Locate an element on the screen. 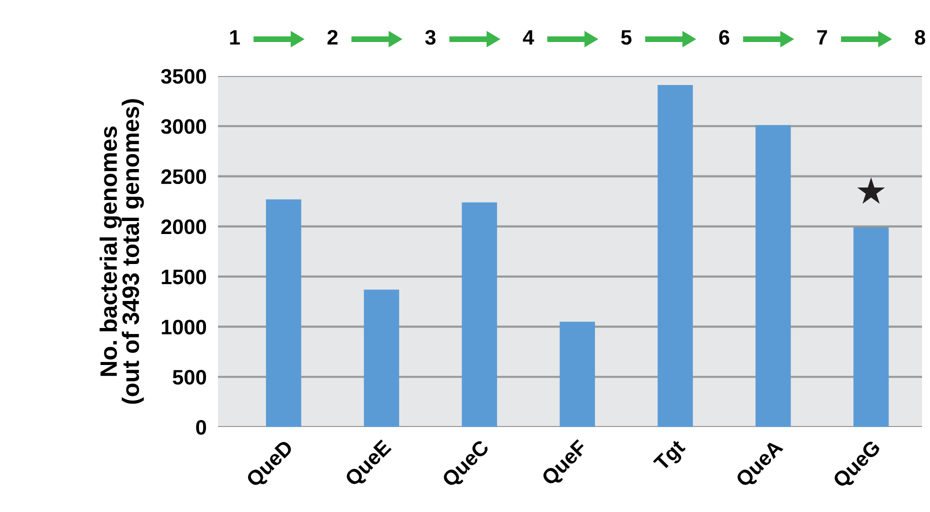 The height and width of the screenshot is (512, 930). y-tick-label: 1000 is located at coordinates (184, 327).